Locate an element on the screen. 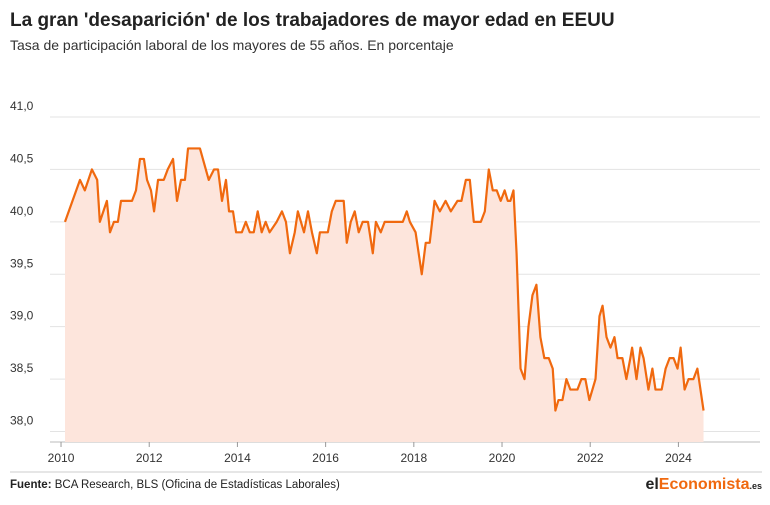 This screenshot has width=770, height=505. x-tick-label: 2012 is located at coordinates (149, 458).